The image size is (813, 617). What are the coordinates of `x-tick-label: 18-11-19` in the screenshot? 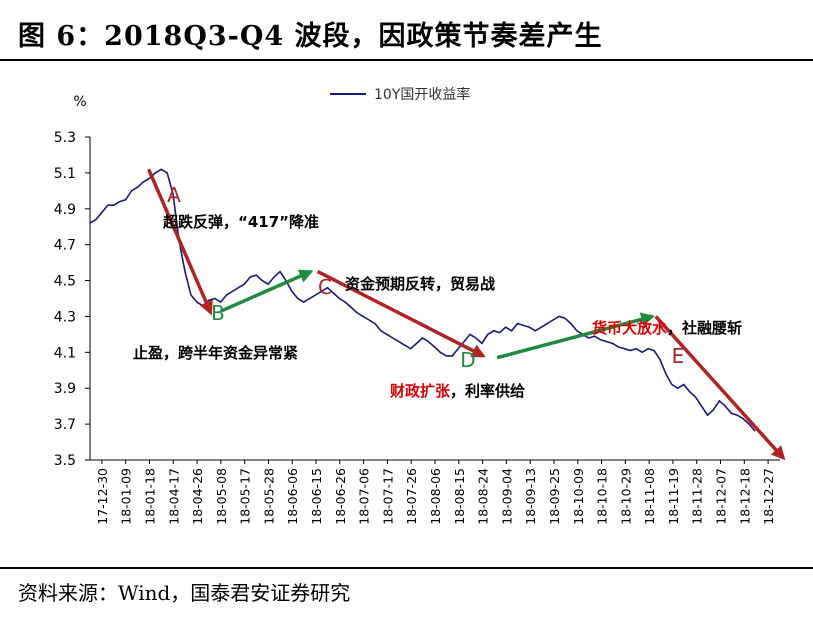 It's located at (673, 496).